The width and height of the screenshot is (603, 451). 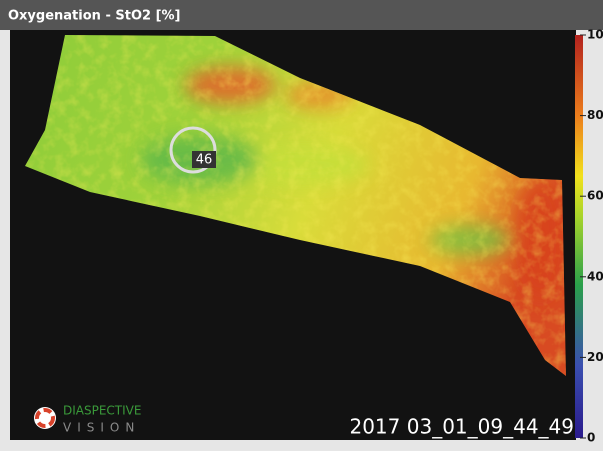 What do you see at coordinates (102, 411) in the screenshot?
I see `logo-name: DIASPECTIVE` at bounding box center [102, 411].